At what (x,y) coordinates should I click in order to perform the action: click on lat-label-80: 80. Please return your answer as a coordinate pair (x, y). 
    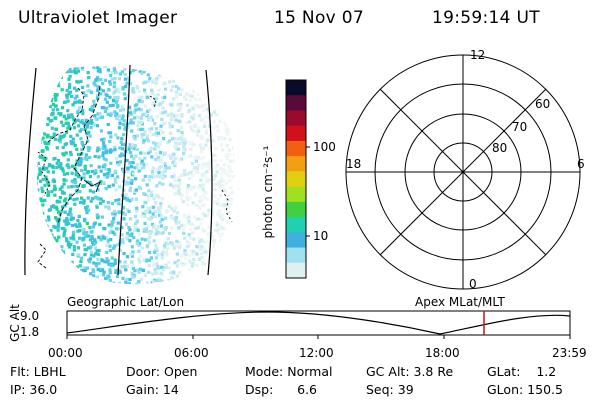
    Looking at the image, I should click on (500, 148).